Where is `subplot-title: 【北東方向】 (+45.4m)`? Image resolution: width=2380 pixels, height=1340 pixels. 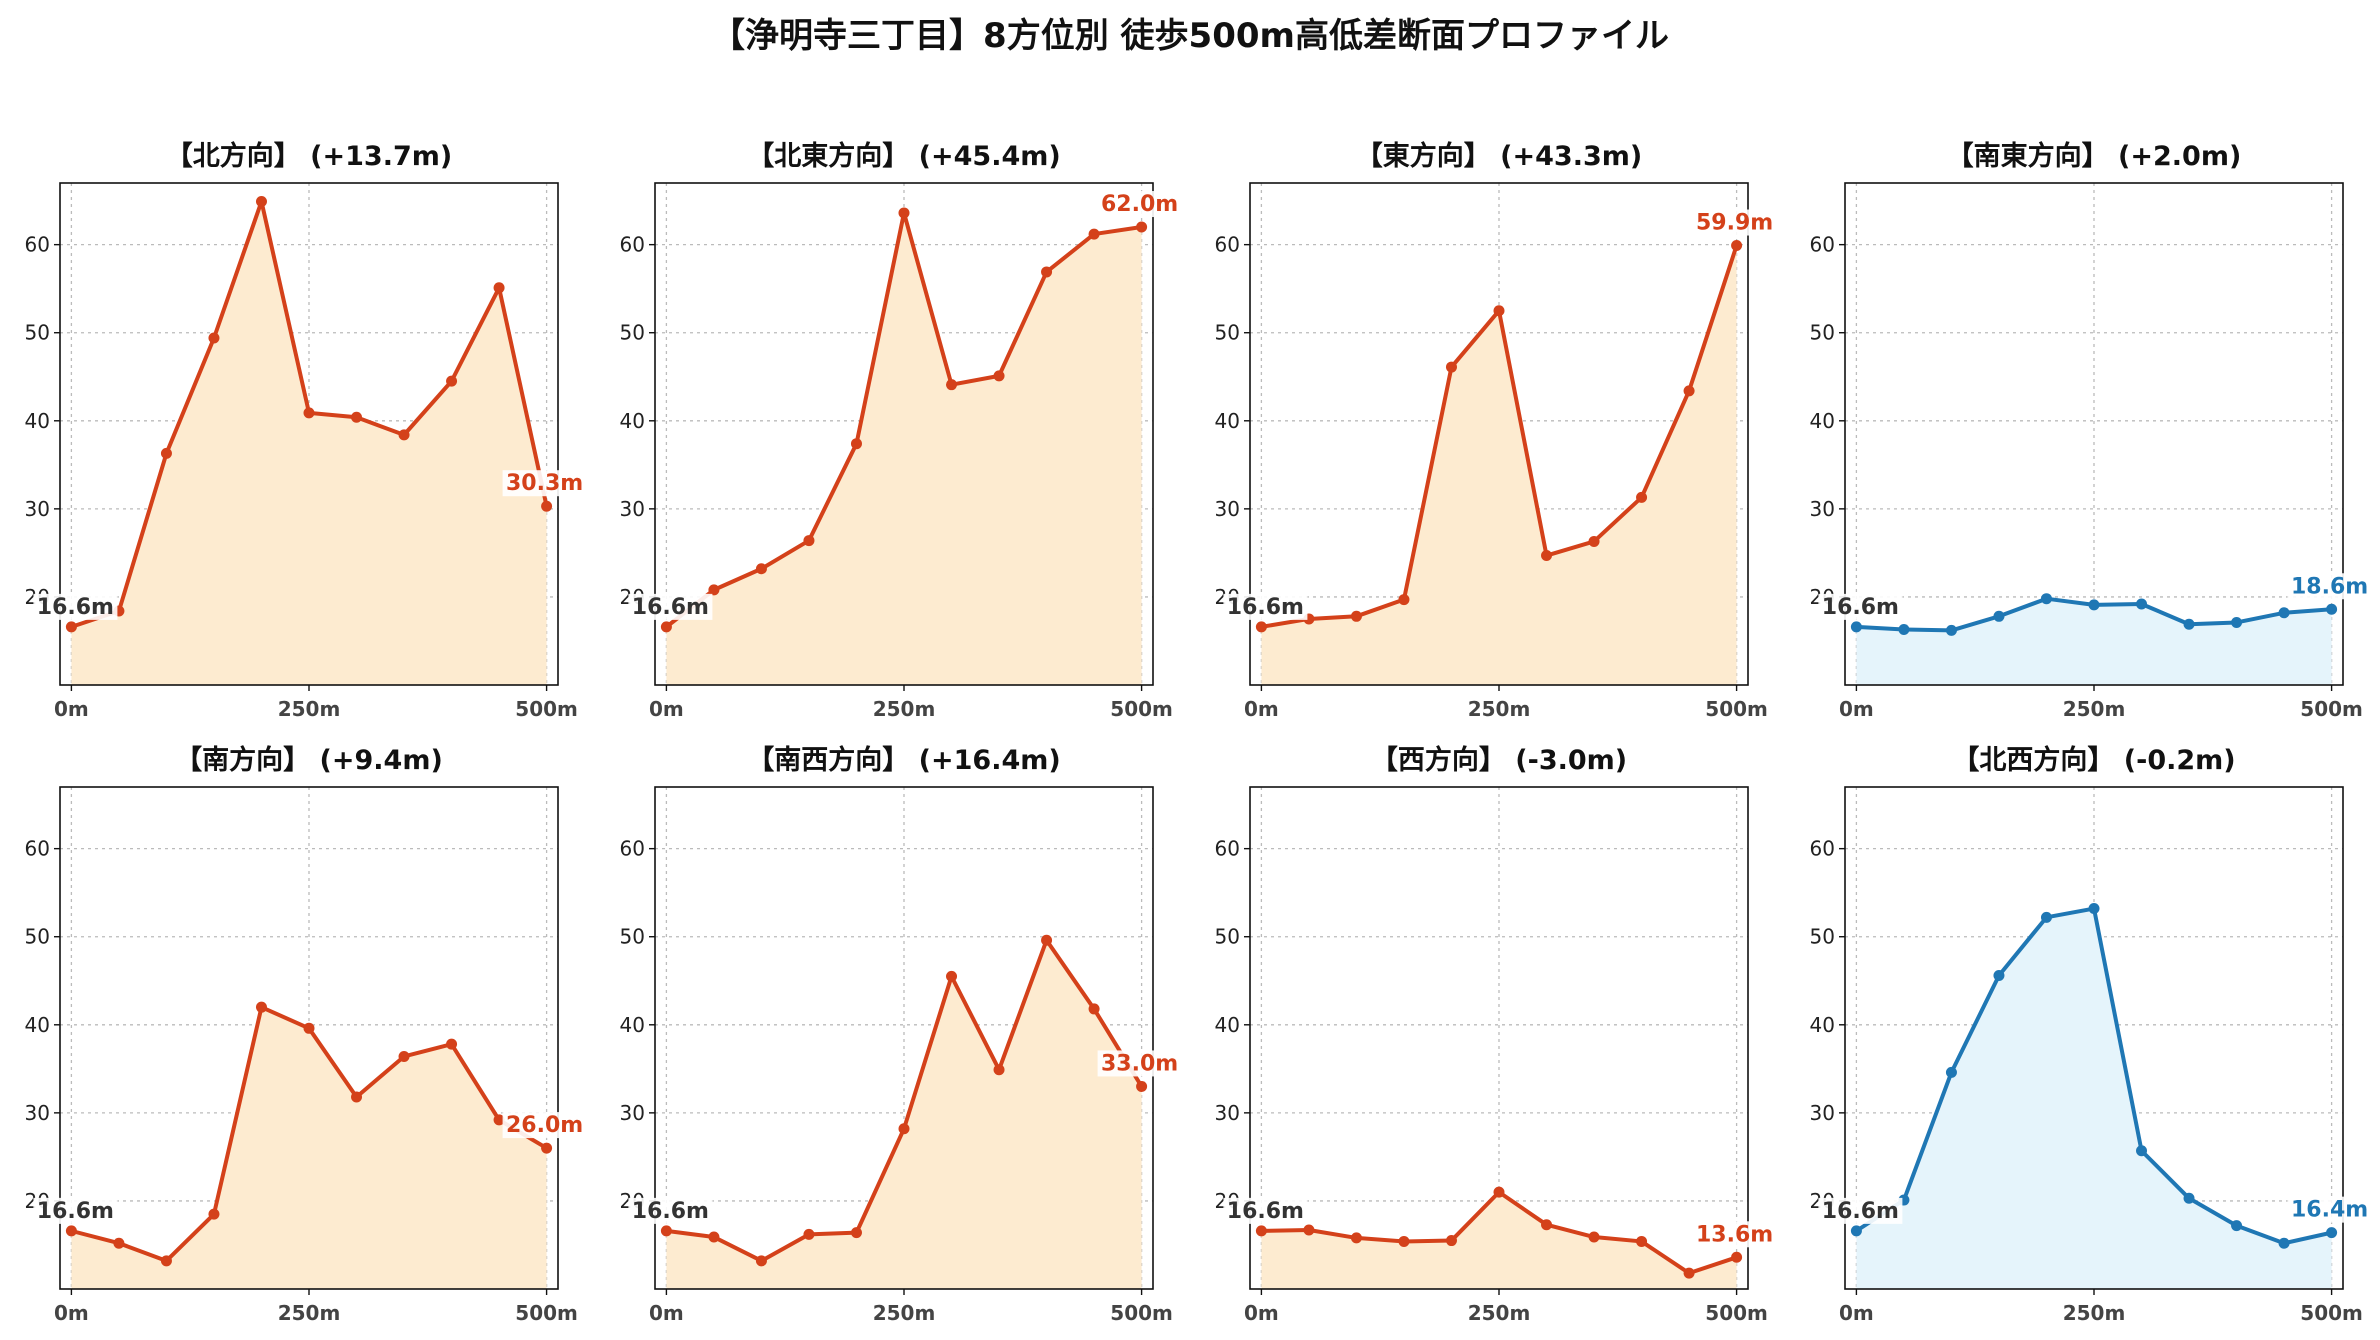 subplot-title: 【北東方向】 (+45.4m) is located at coordinates (903, 156).